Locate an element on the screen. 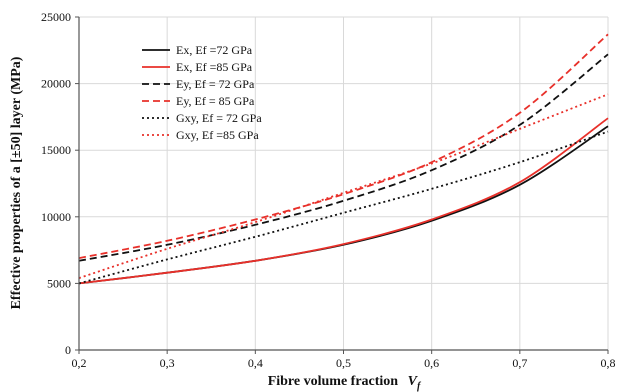 The image size is (624, 392). legend-label: Gxy, Ef =85 GPa is located at coordinates (217, 135).